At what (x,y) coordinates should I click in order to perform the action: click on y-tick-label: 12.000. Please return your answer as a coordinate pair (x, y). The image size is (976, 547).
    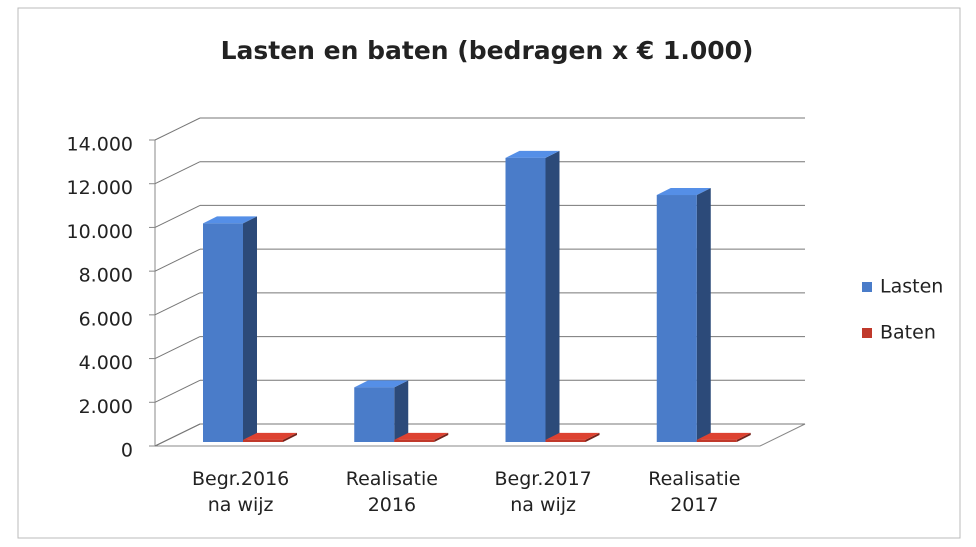
    Looking at the image, I should click on (100, 188).